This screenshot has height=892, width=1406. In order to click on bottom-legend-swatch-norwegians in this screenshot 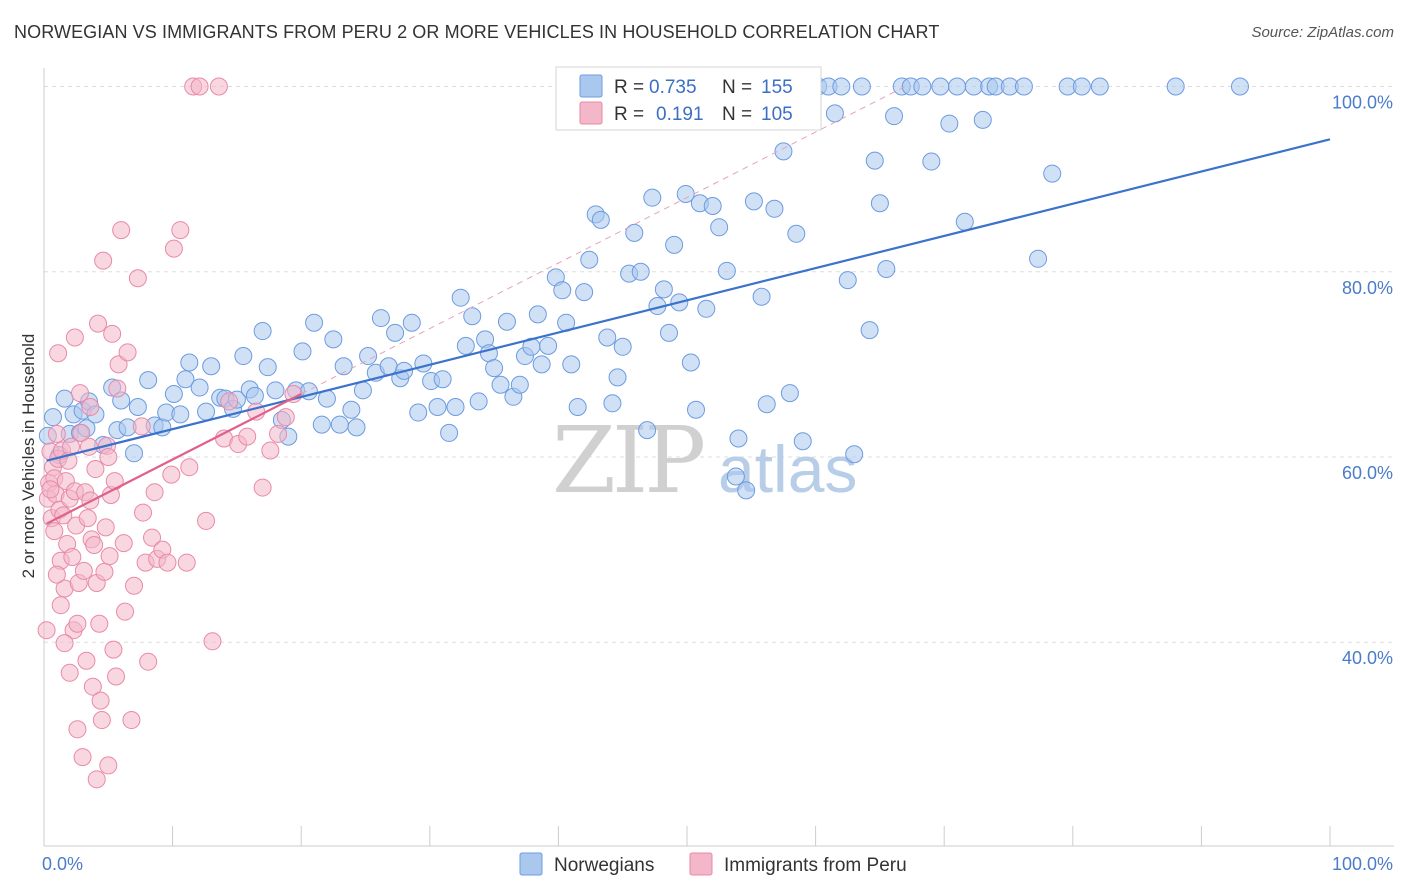, I will do `click(531, 864)`.